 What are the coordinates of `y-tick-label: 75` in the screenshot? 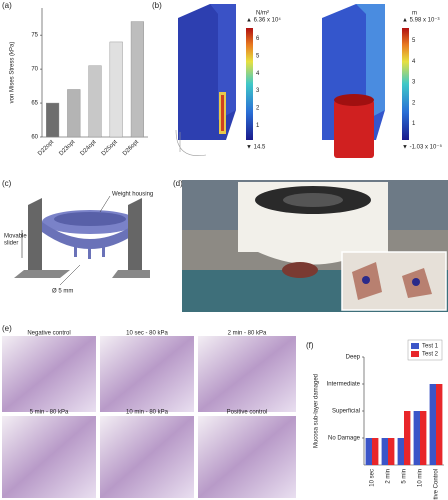 It's located at (34, 36).